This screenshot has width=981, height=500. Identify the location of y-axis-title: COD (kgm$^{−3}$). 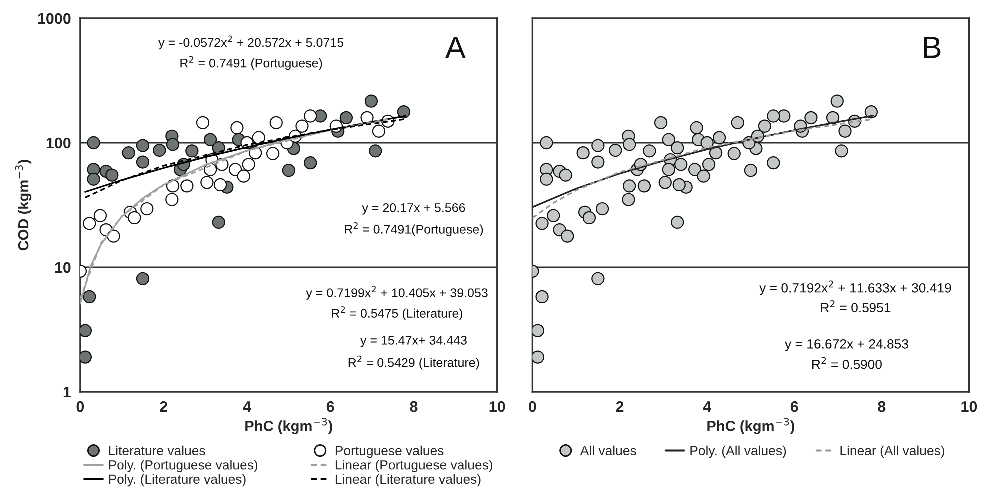
(23, 205).